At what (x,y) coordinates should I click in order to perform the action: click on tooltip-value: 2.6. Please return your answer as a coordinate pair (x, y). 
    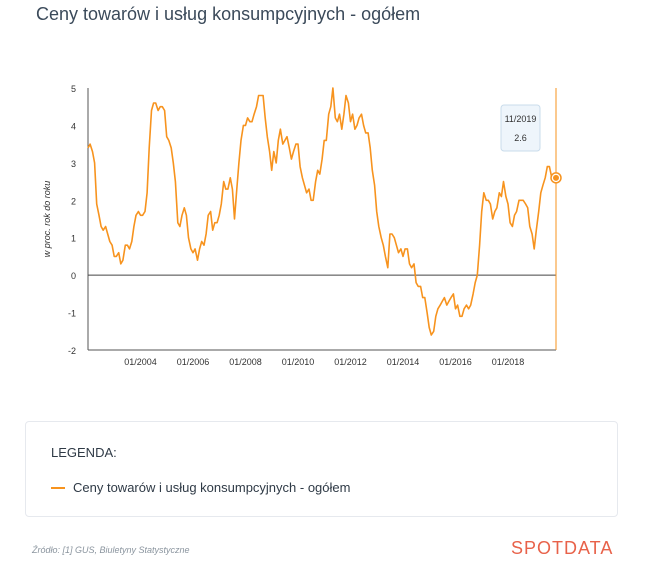
    Looking at the image, I should click on (520, 138).